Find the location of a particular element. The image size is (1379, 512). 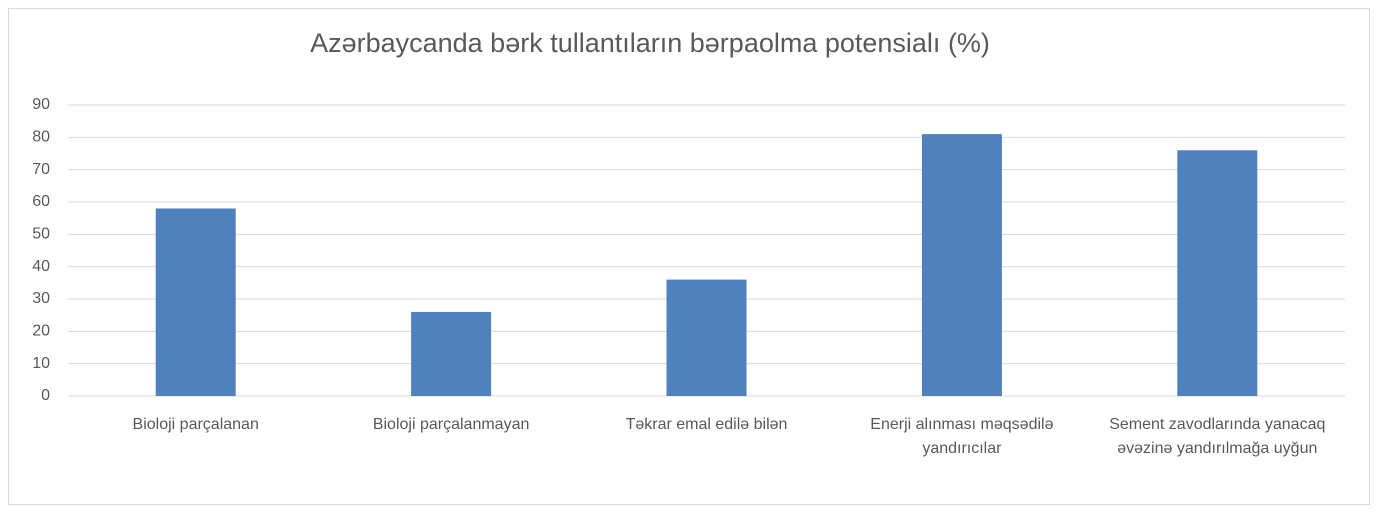

x-tick-label: Enerji alınması məqsədilə yandırıcılar is located at coordinates (962, 436).